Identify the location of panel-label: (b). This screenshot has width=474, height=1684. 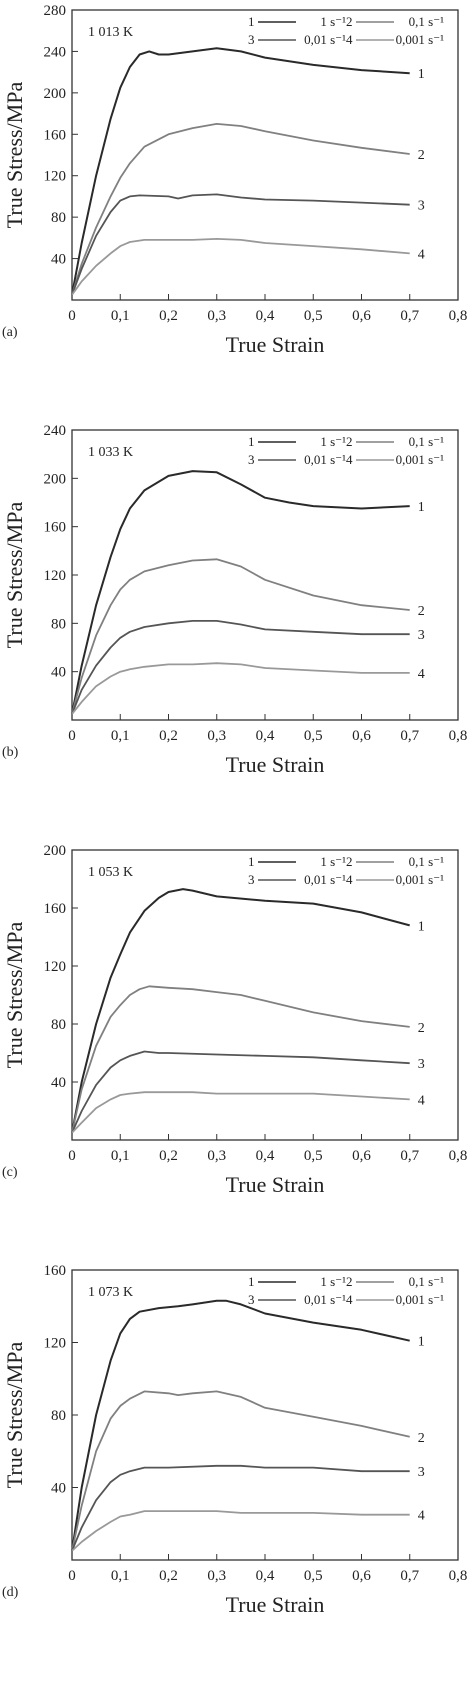
(10, 752).